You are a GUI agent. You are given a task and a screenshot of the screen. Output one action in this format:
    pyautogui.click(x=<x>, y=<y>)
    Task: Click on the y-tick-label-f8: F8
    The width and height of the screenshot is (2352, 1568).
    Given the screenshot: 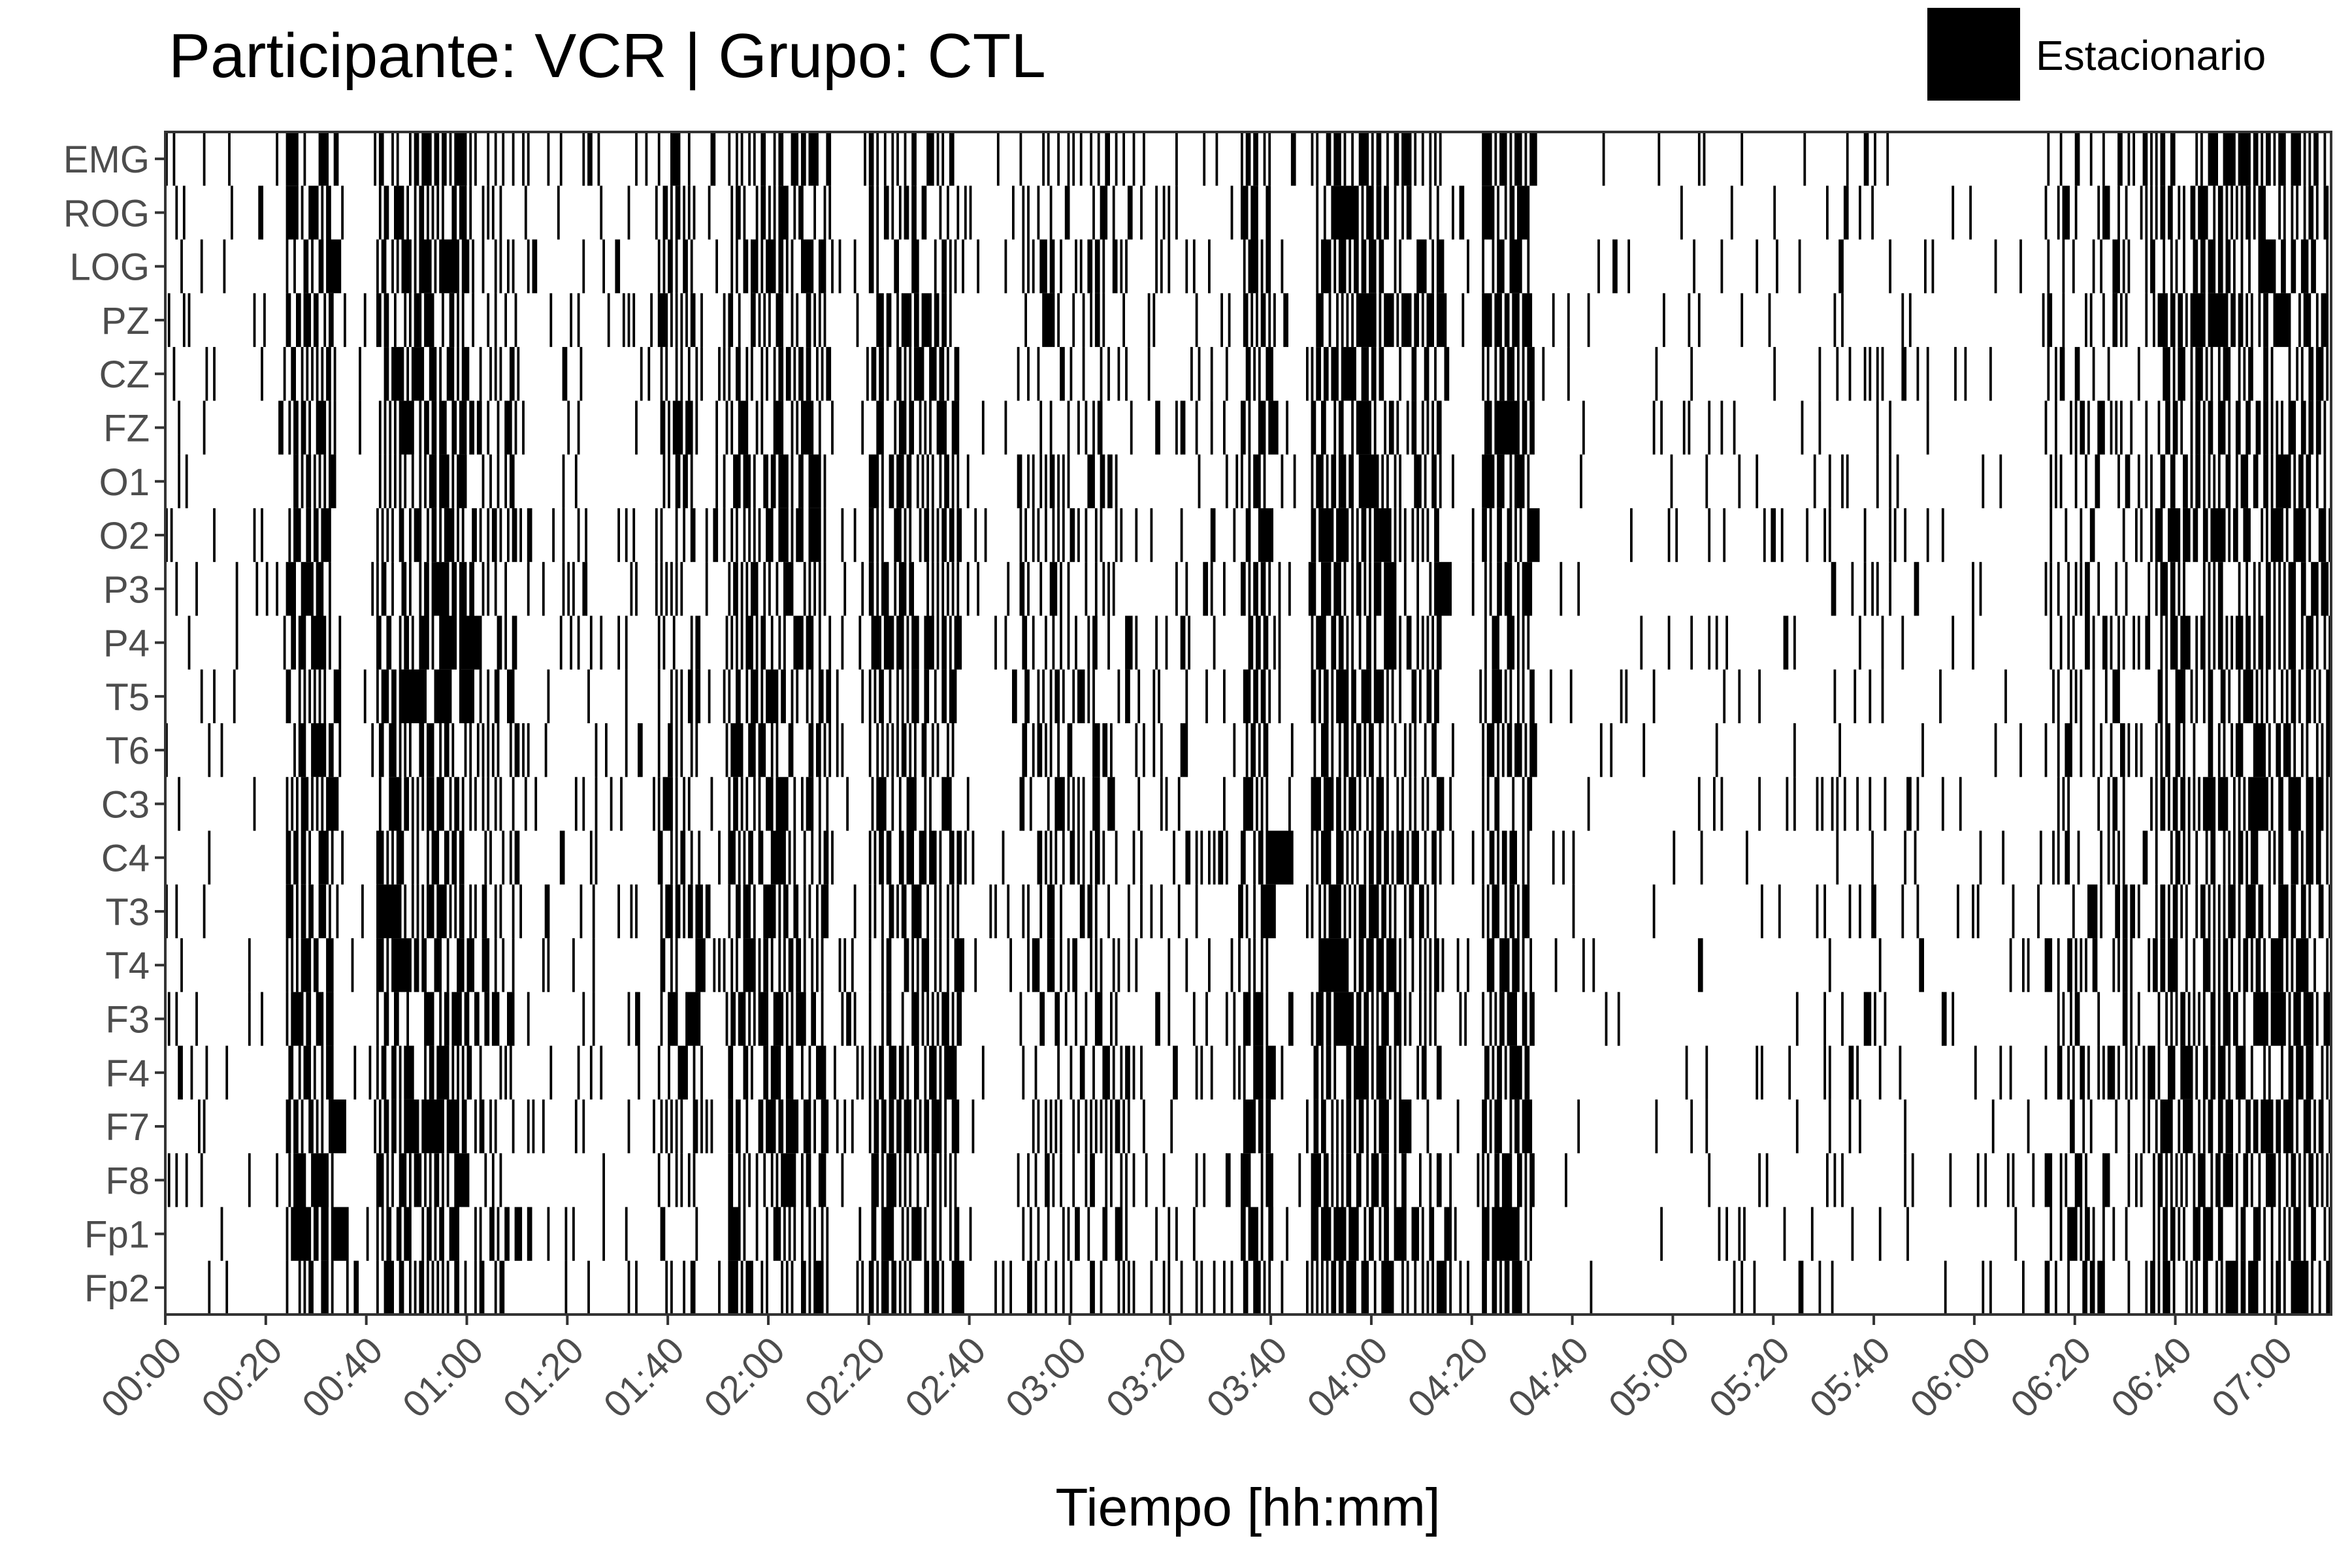 What is the action you would take?
    pyautogui.click(x=127, y=1181)
    